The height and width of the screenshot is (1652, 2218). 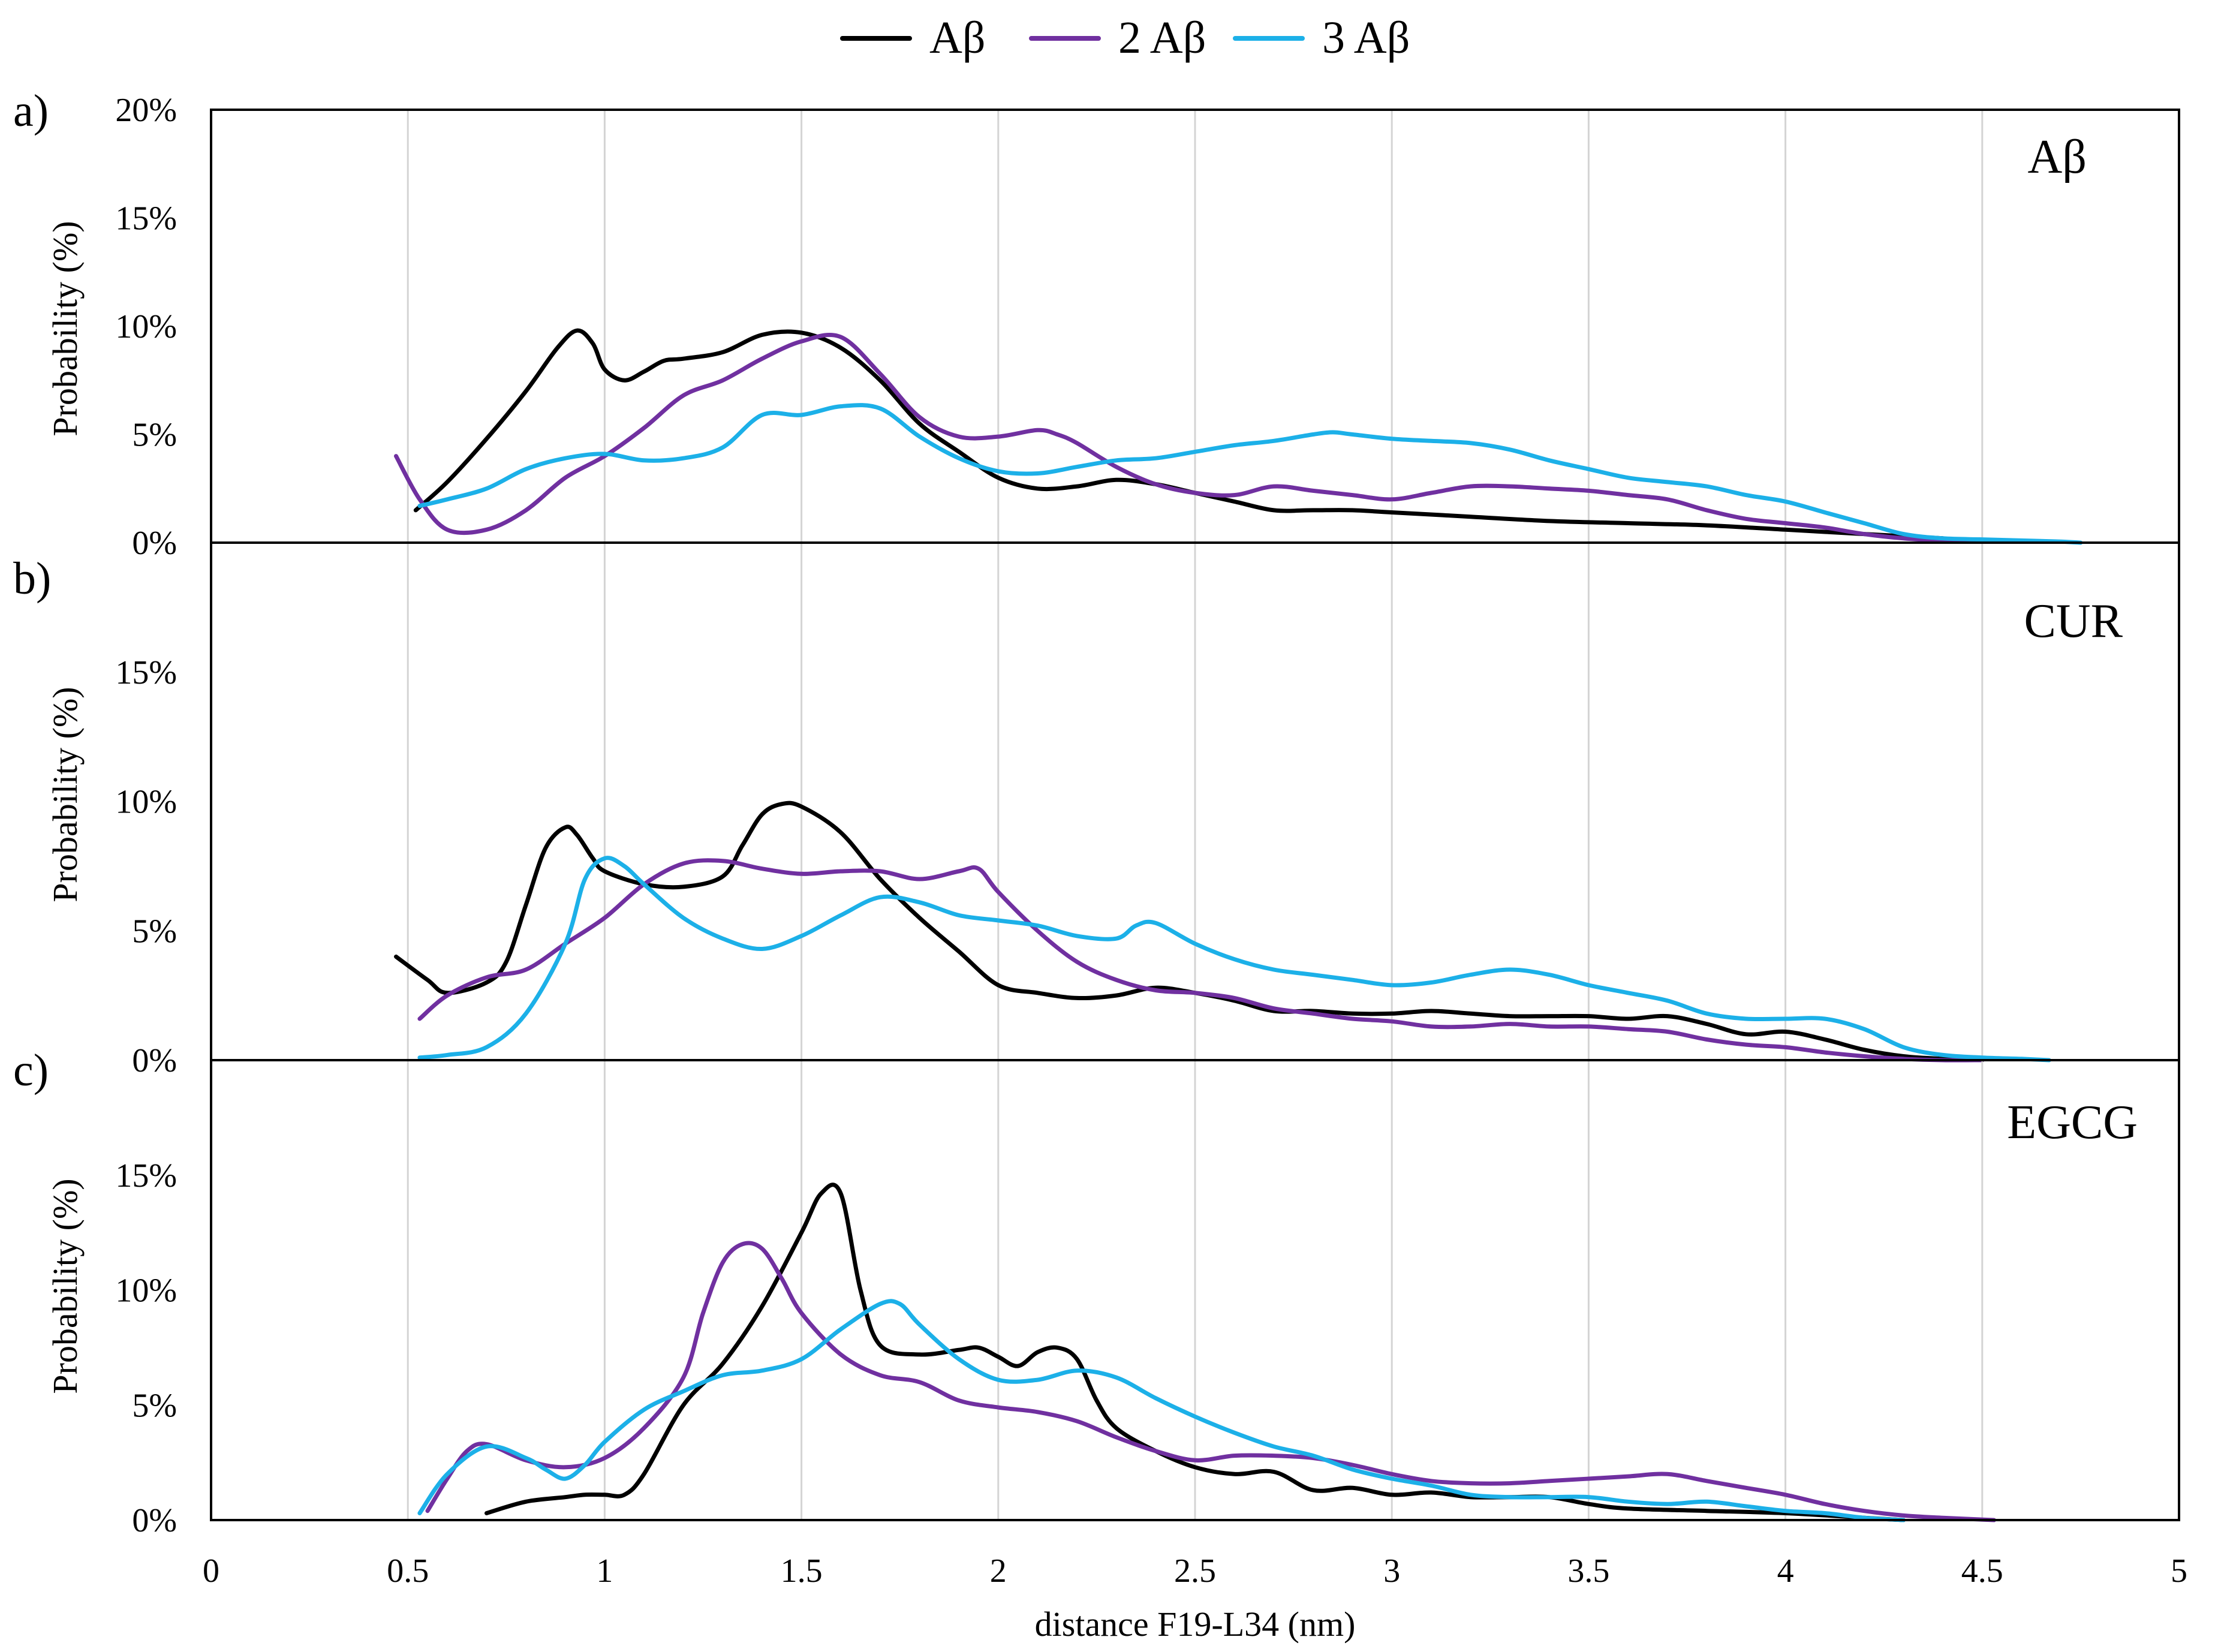 I want to click on panel-a-y-tick-1: 5%, so click(x=154, y=435).